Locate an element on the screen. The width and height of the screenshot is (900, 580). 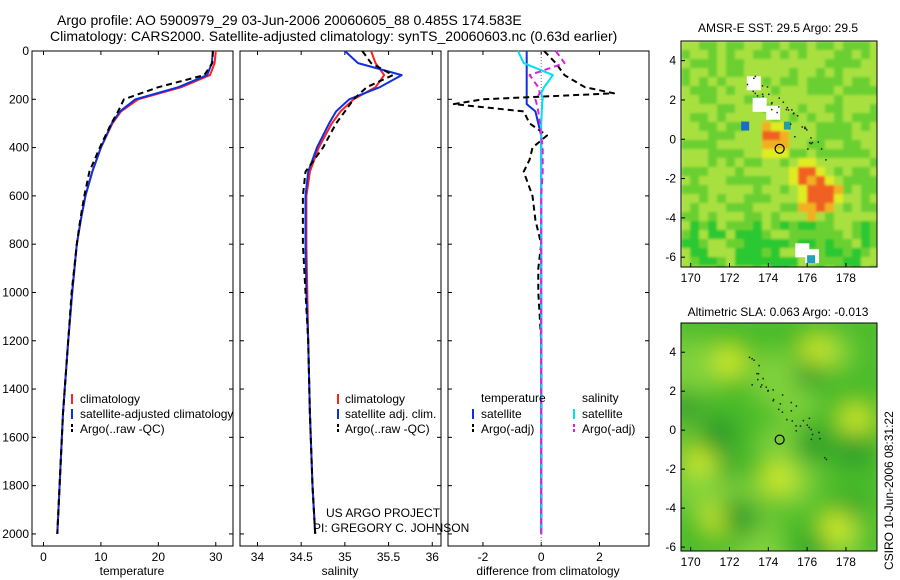
legend-sal-satellite: satellite is located at coordinates (602, 414).